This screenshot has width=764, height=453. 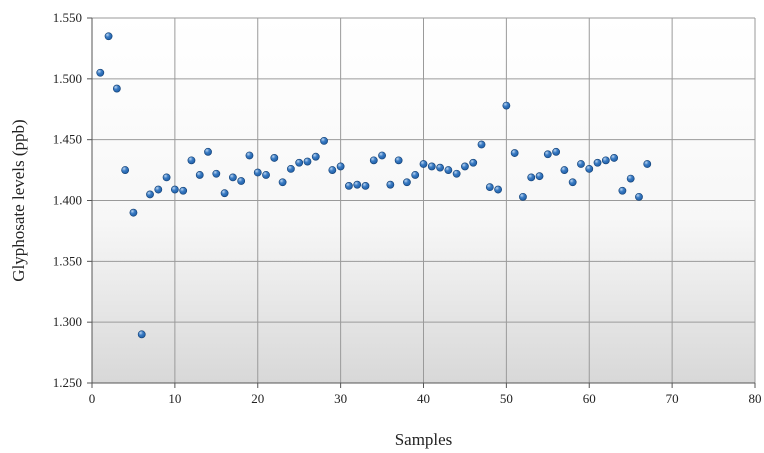 What do you see at coordinates (67, 321) in the screenshot?
I see `y-tick-label: 1.300` at bounding box center [67, 321].